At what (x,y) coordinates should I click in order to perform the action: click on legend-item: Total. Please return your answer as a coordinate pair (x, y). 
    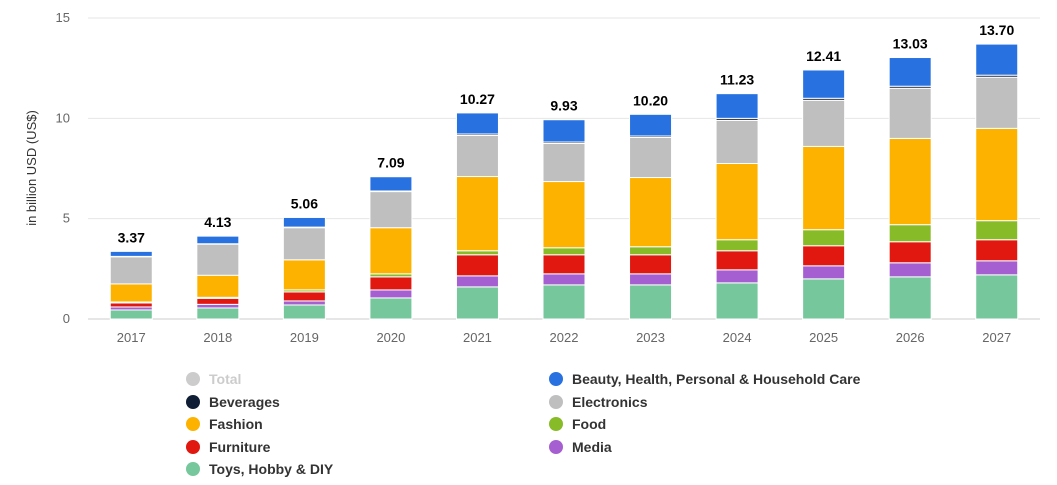
    Looking at the image, I should click on (213, 379).